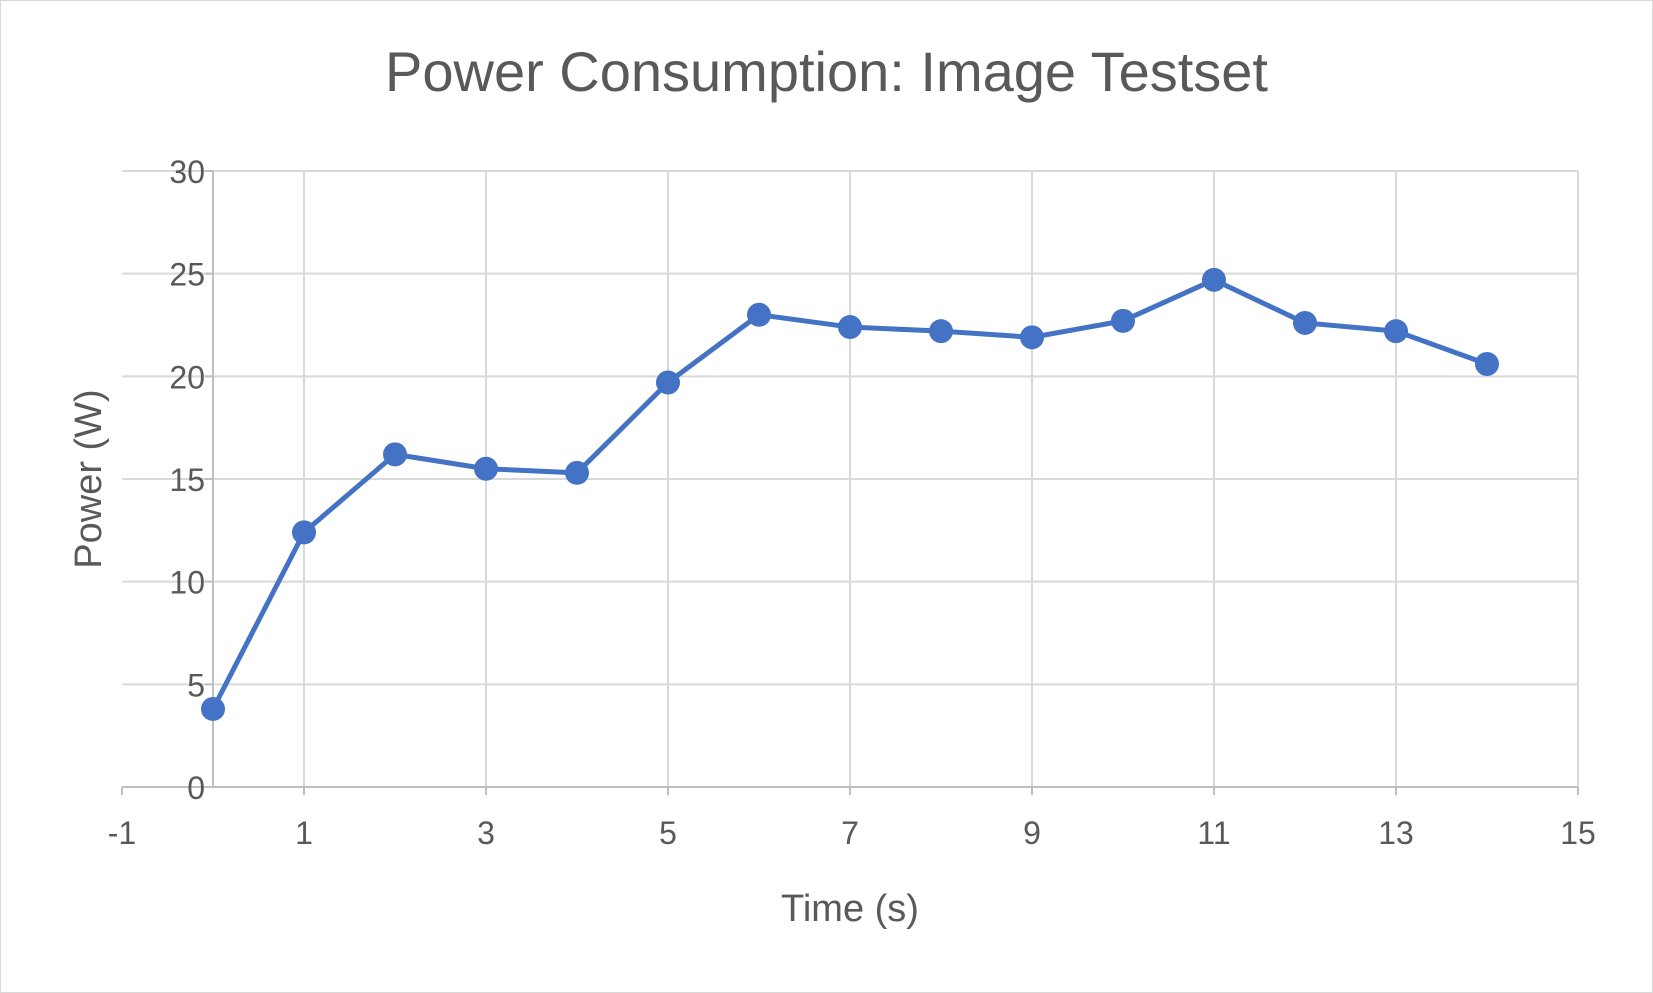  What do you see at coordinates (122, 833) in the screenshot?
I see `x-tick-label: -1` at bounding box center [122, 833].